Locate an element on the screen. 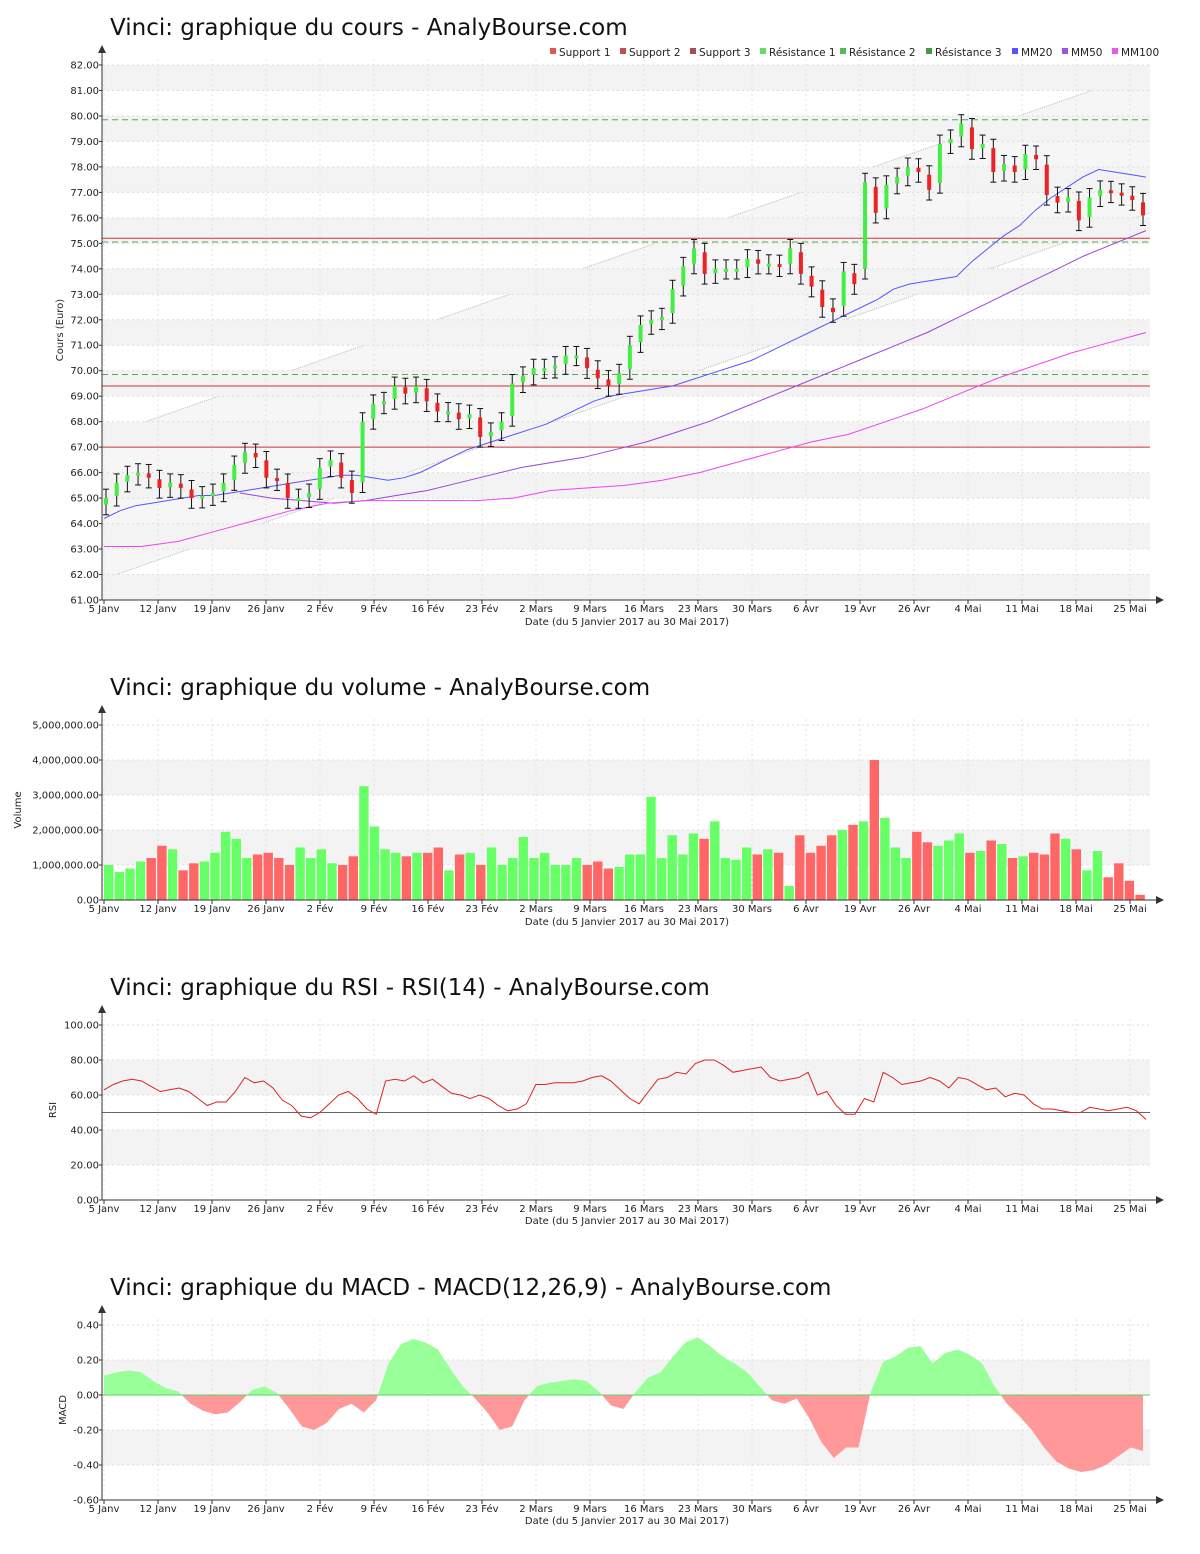  price-x-axis-arrow is located at coordinates (1160, 600).